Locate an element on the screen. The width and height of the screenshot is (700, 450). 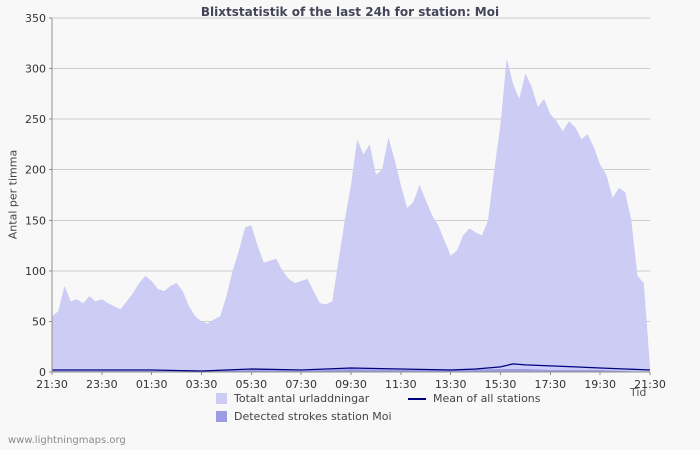
svg-text: 0 is located at coordinates (42, 372).